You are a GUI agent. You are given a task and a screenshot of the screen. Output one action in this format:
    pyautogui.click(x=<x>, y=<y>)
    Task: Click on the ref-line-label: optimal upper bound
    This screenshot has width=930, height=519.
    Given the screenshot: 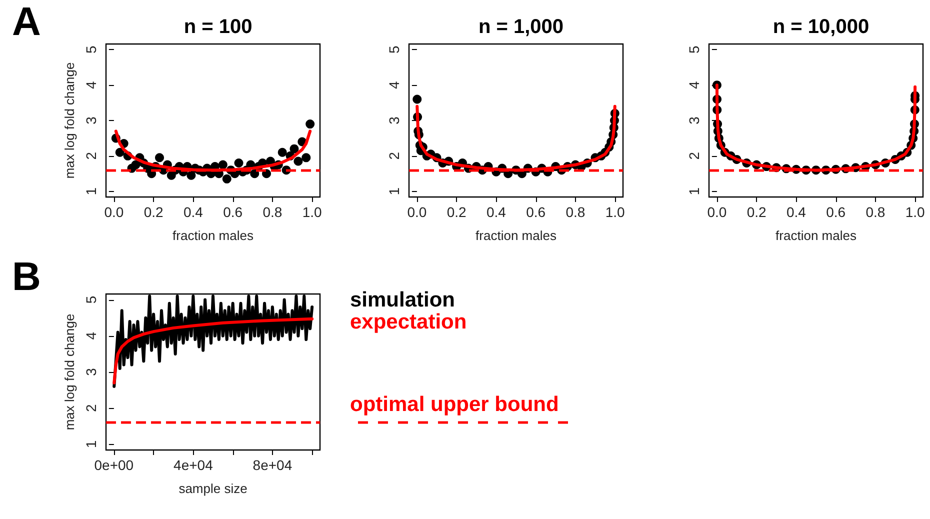 What is the action you would take?
    pyautogui.click(x=454, y=404)
    